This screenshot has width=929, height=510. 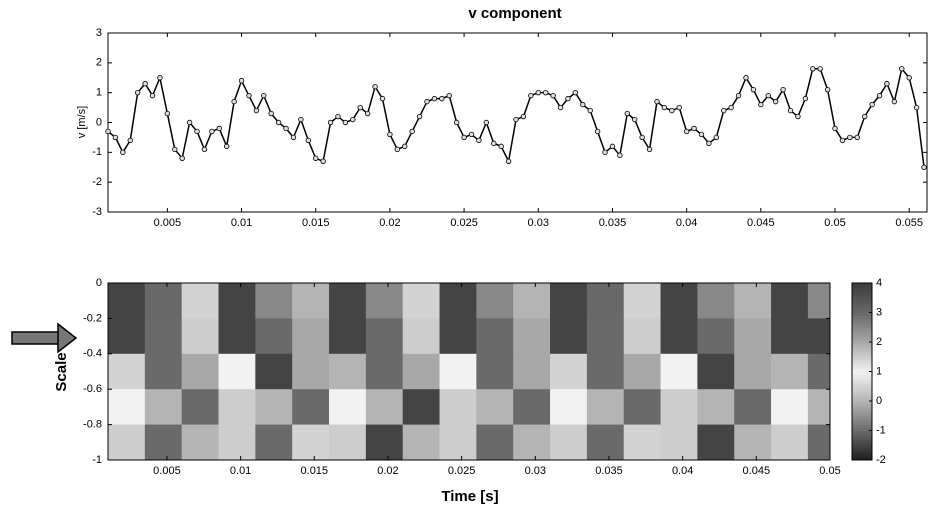 What do you see at coordinates (909, 223) in the screenshot?
I see `x-tick-label: 0.055` at bounding box center [909, 223].